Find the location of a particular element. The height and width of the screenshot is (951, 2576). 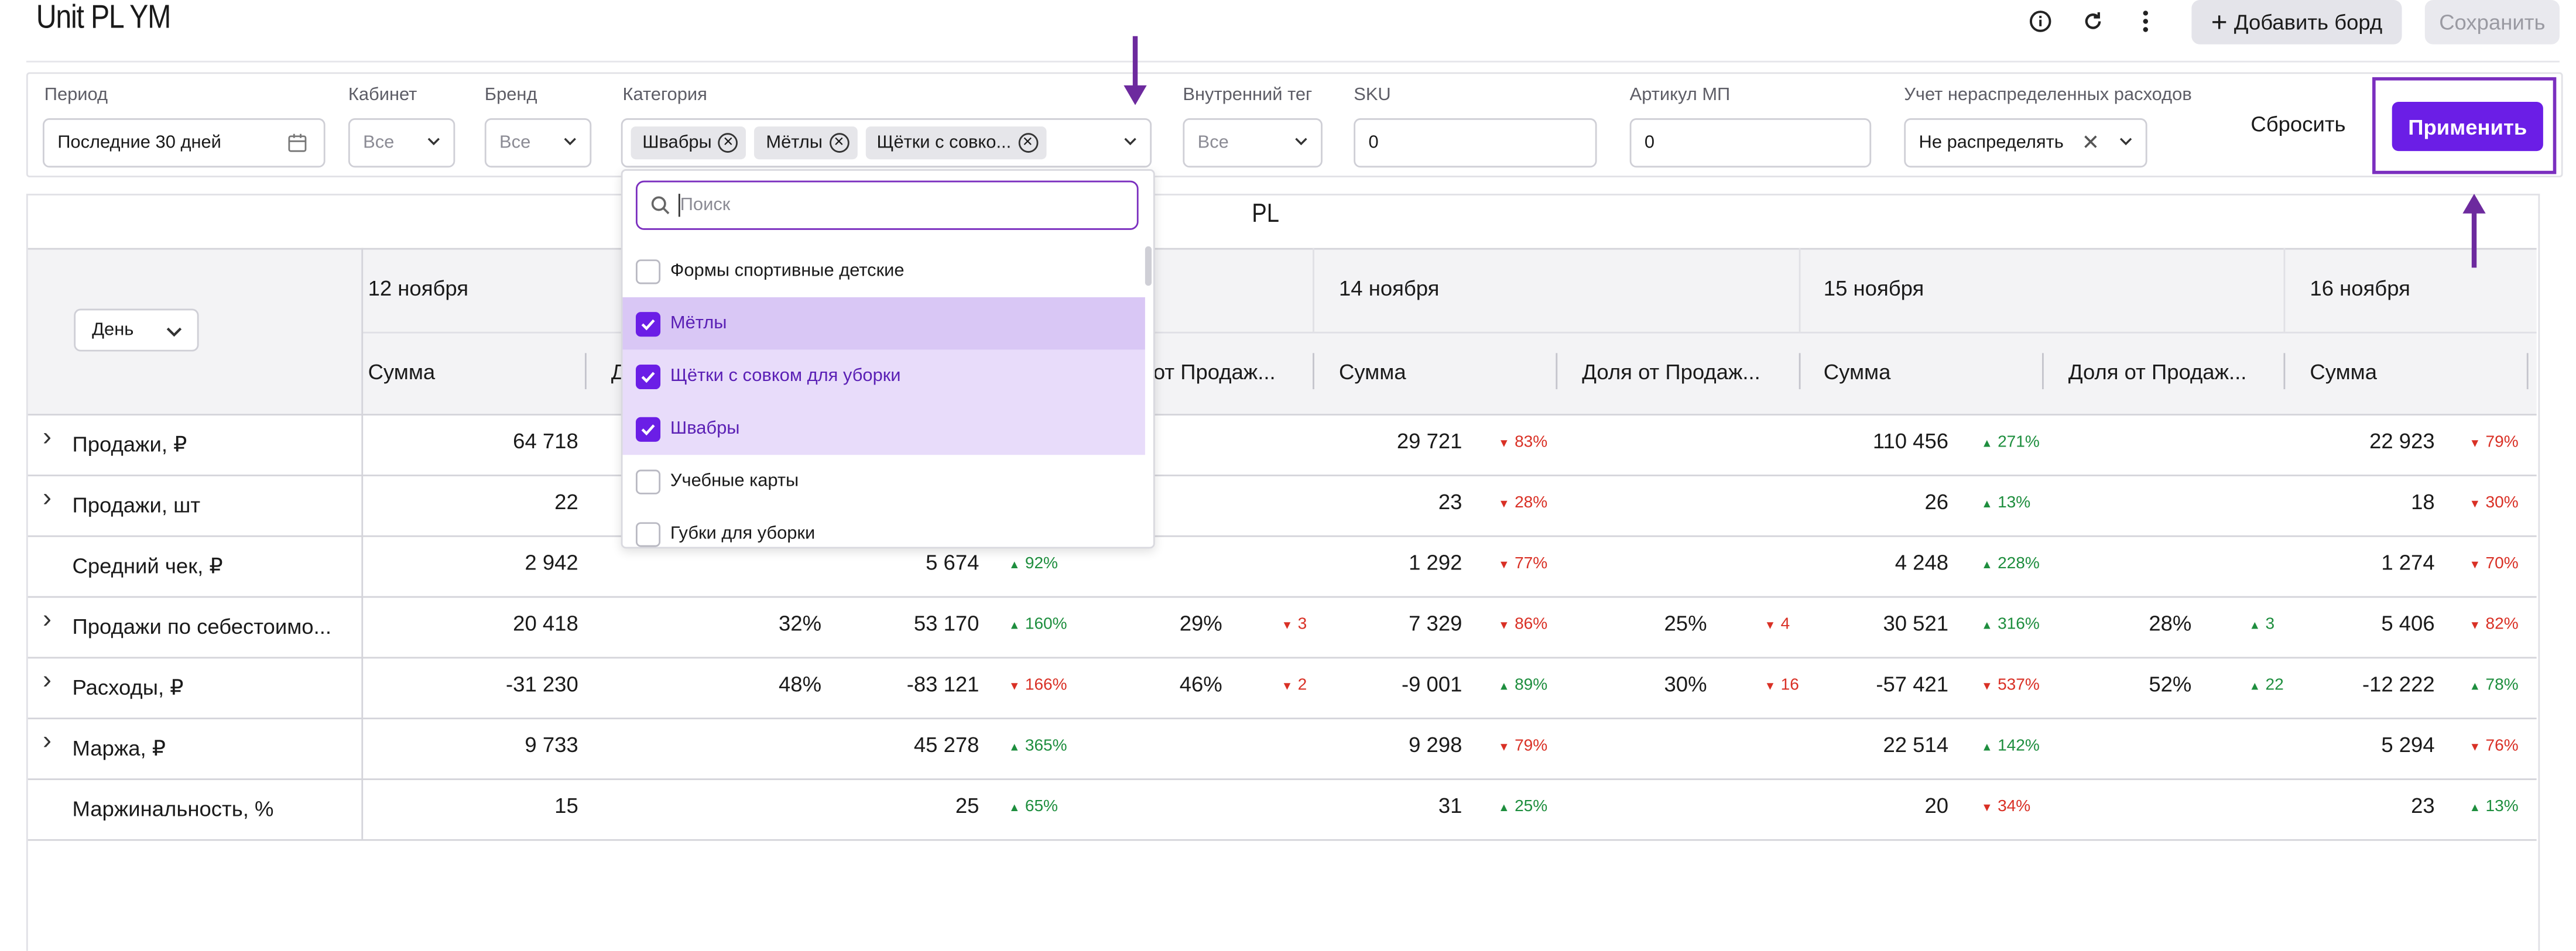

row-divider is located at coordinates (1282, 840).